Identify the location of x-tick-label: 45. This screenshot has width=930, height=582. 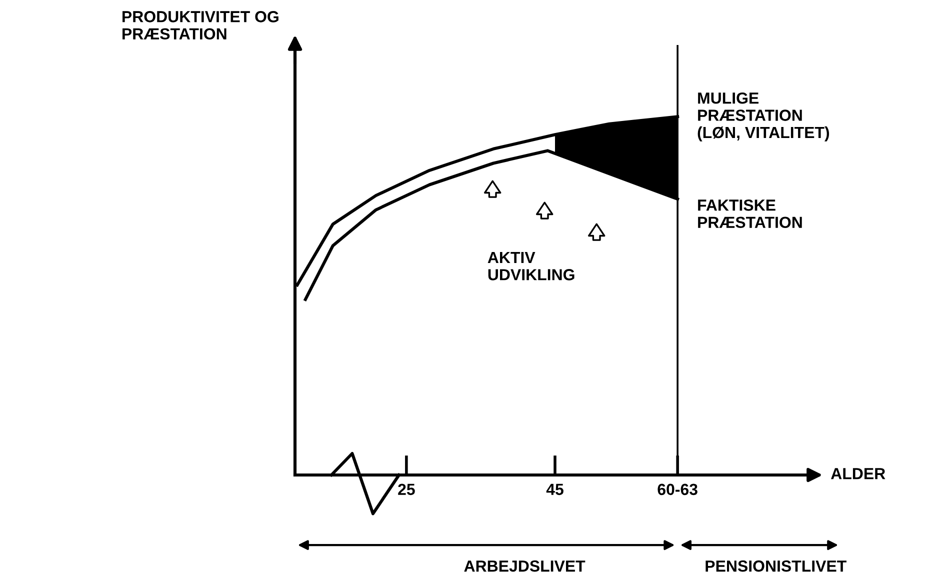
(555, 490).